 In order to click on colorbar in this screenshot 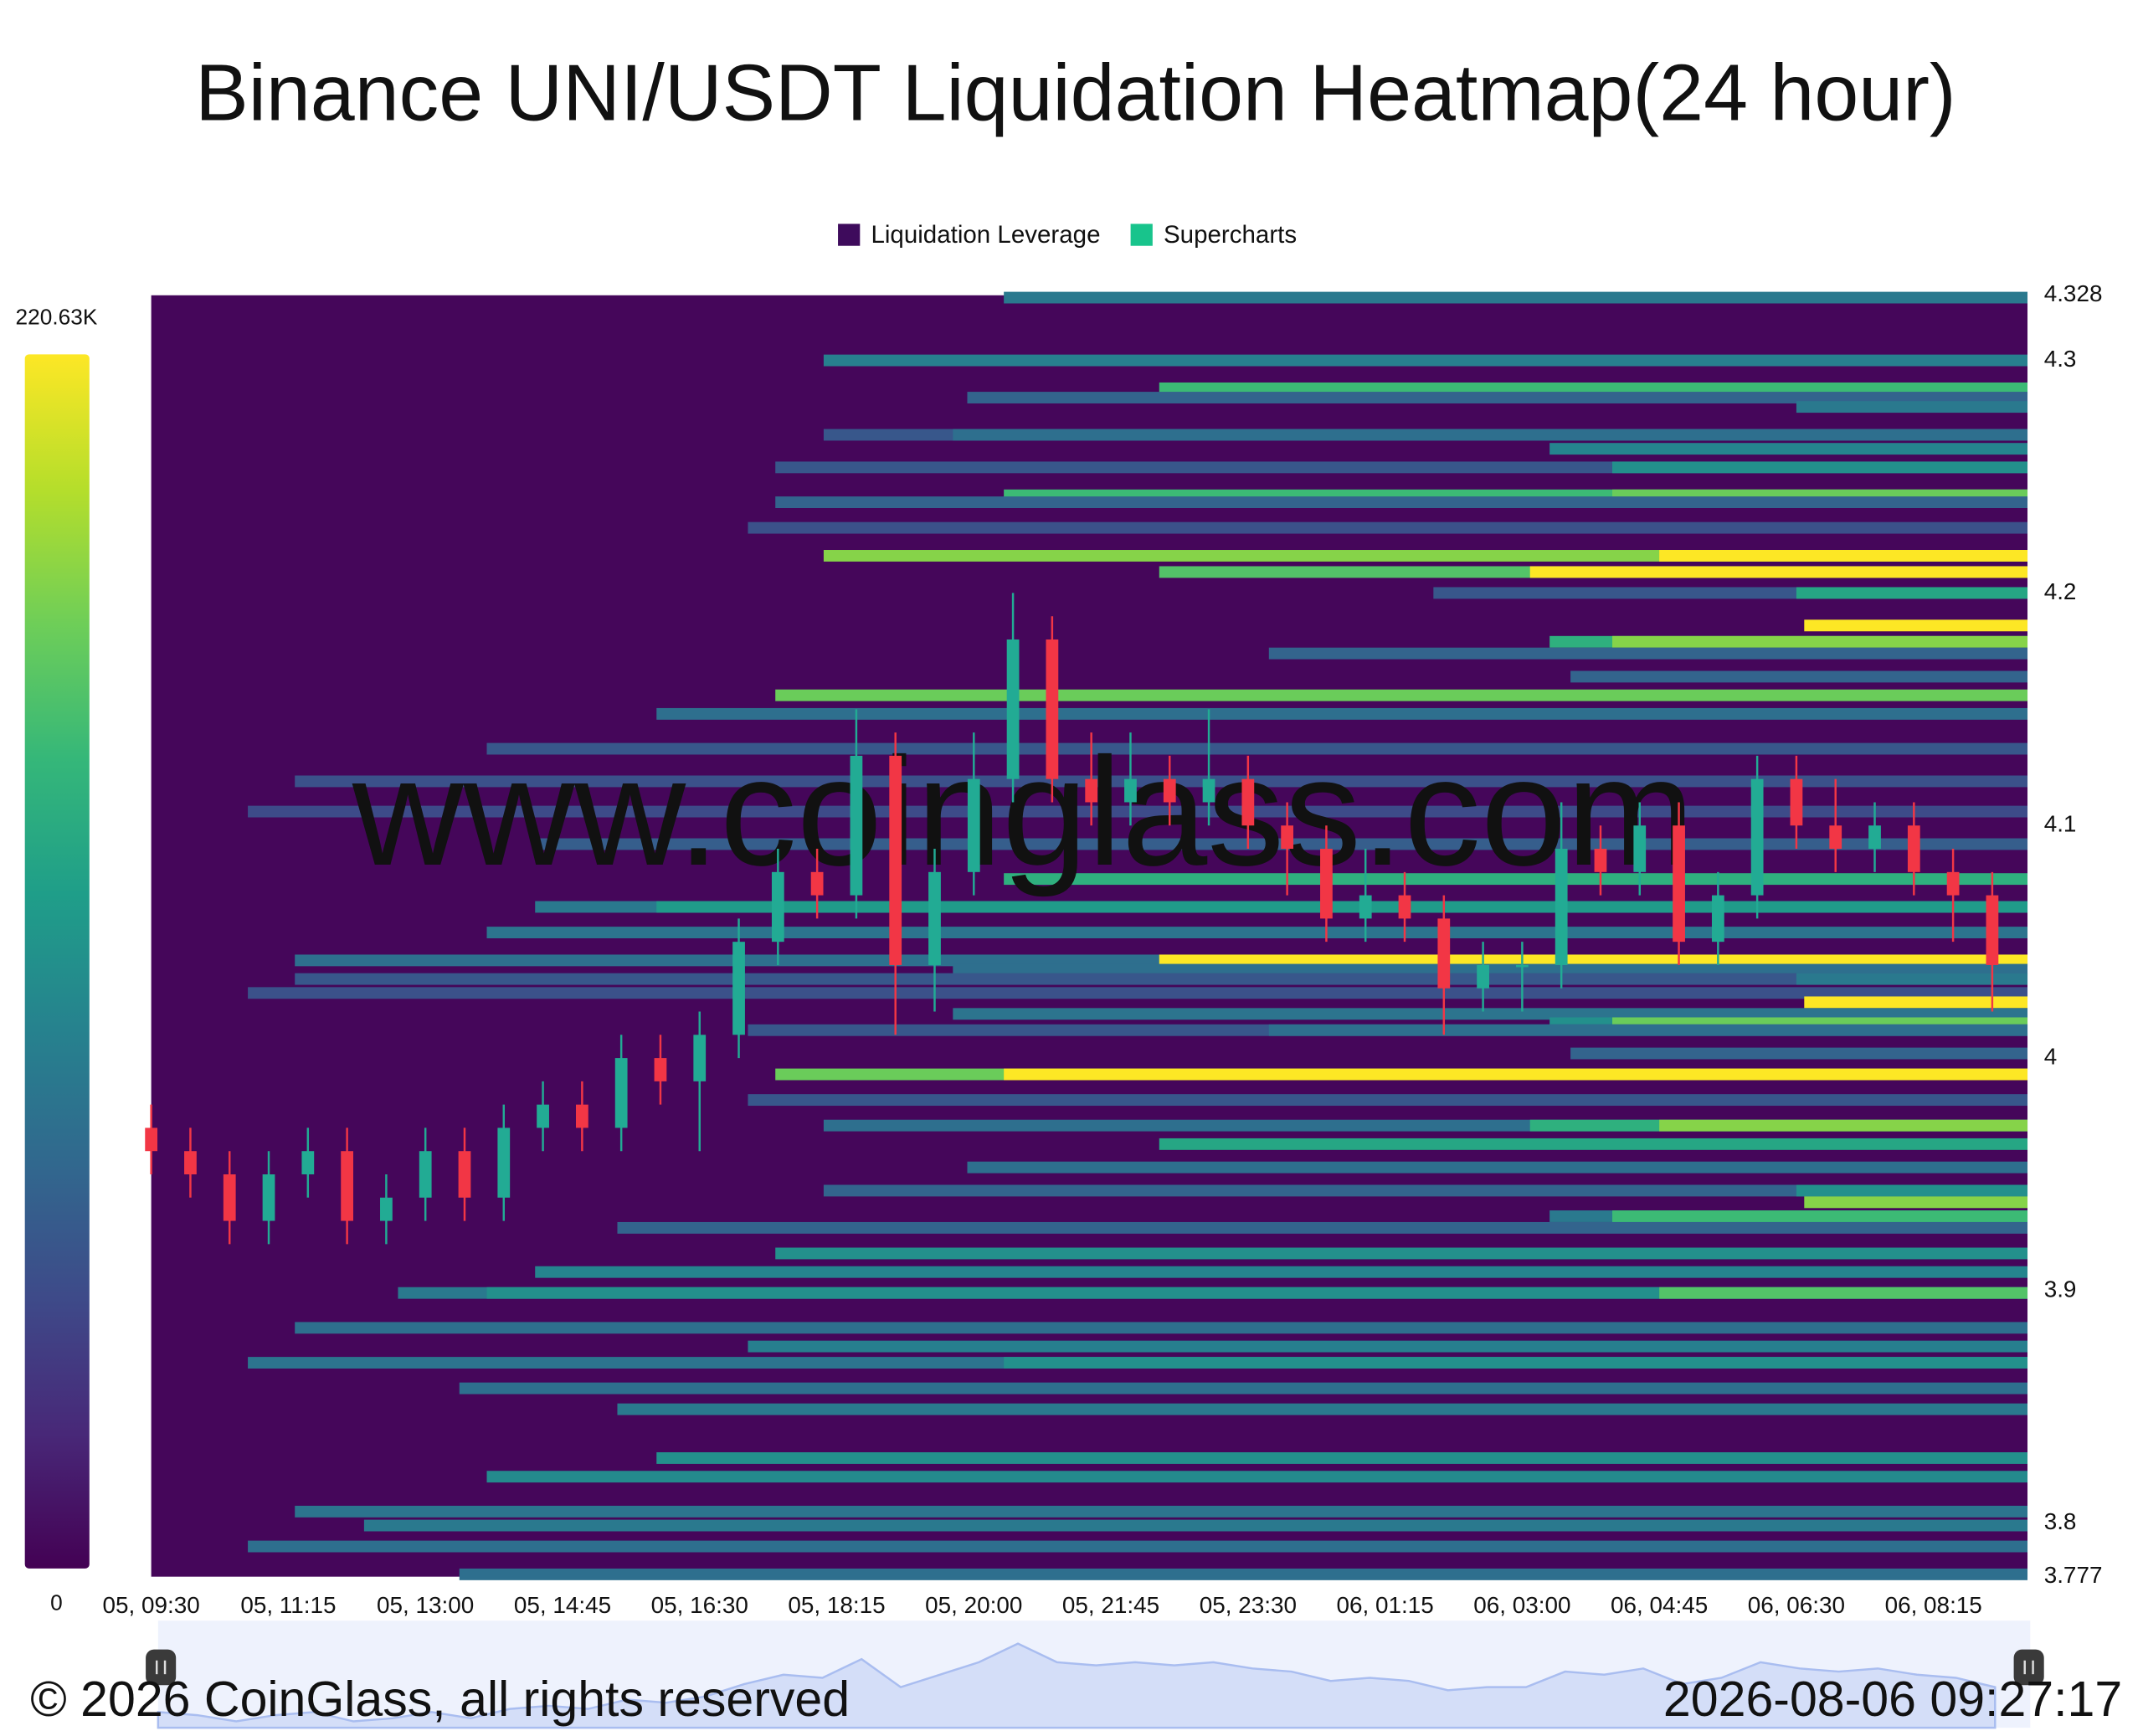, I will do `click(57, 961)`.